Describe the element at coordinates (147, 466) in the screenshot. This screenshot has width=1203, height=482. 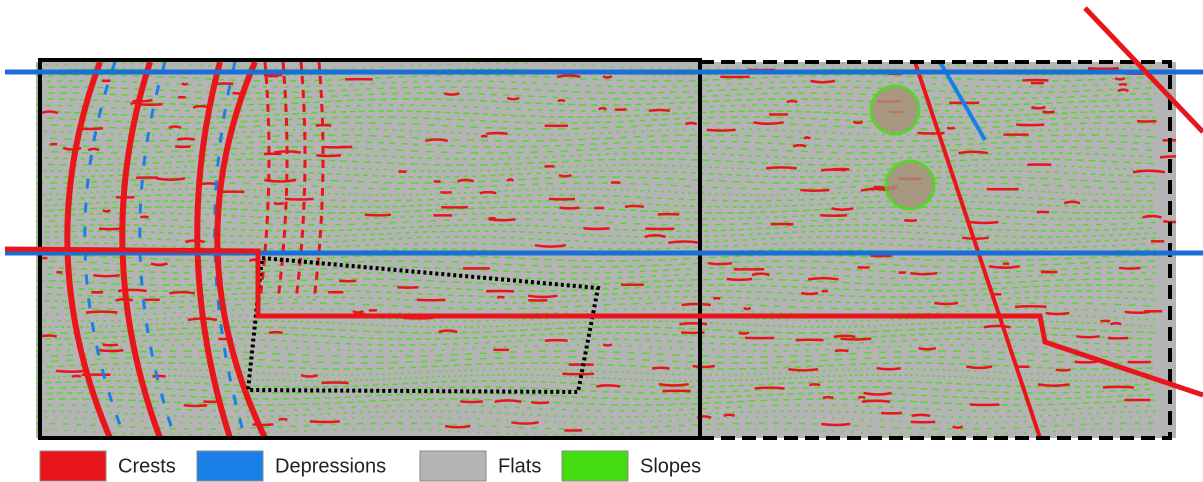
I see `legend-label: Crests` at that location.